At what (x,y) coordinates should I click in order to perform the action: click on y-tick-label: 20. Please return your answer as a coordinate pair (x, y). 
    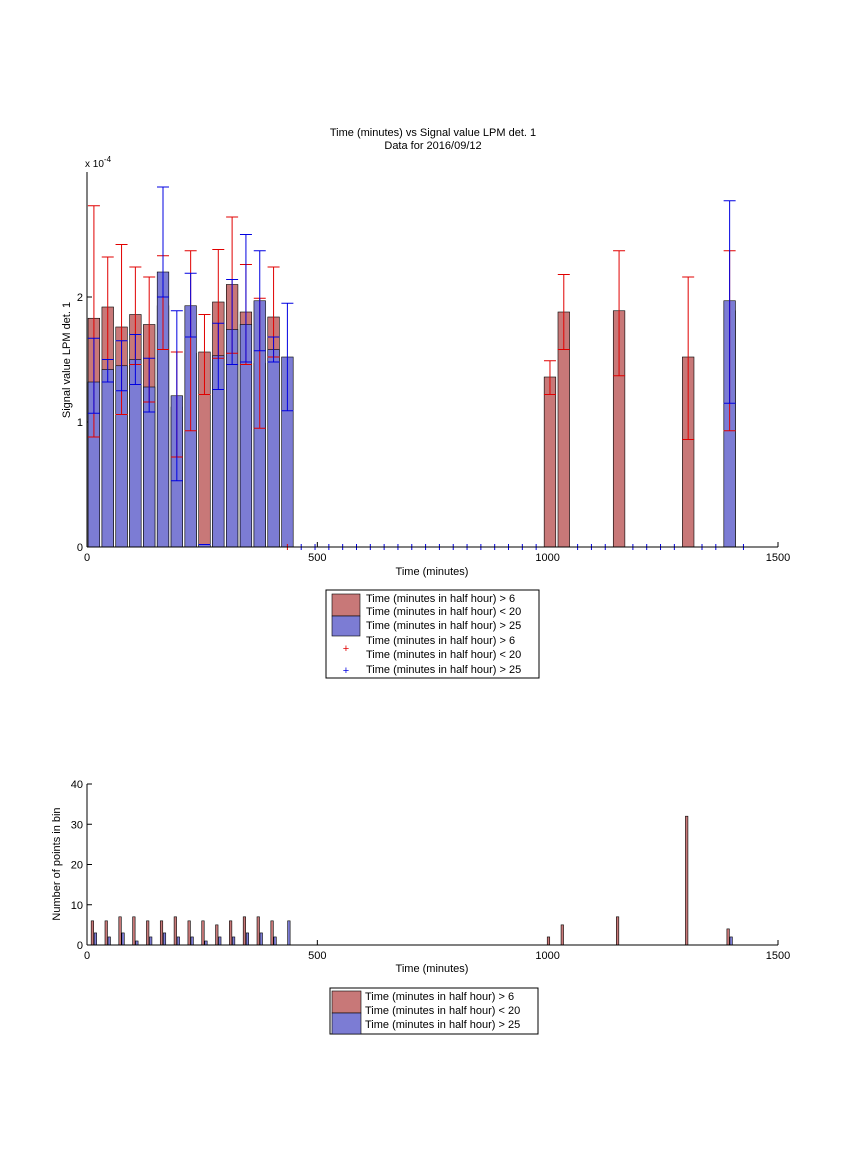
    Looking at the image, I should click on (77, 866).